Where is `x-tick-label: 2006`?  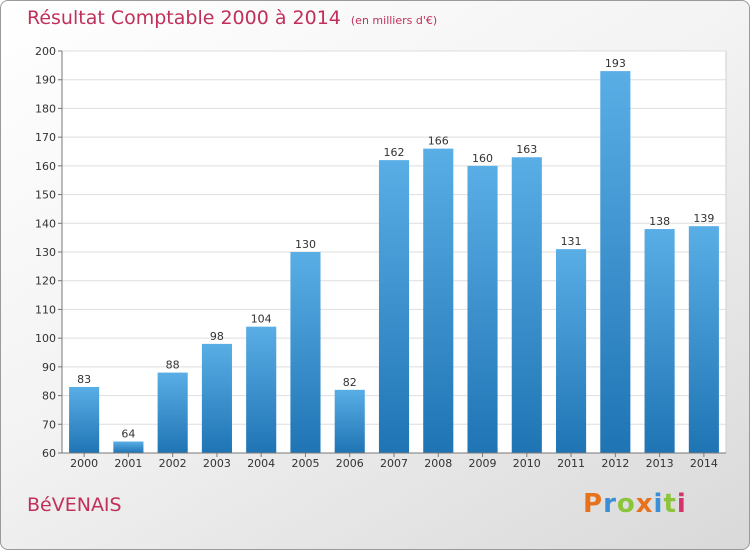 x-tick-label: 2006 is located at coordinates (350, 463).